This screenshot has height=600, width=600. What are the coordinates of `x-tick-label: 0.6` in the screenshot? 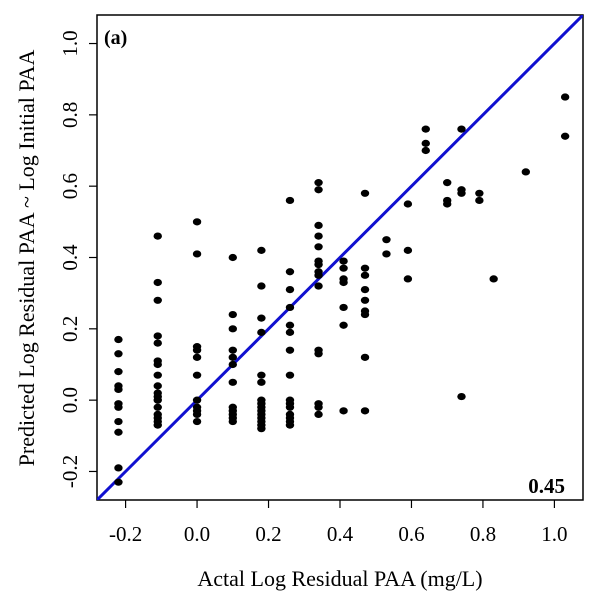 It's located at (411, 534).